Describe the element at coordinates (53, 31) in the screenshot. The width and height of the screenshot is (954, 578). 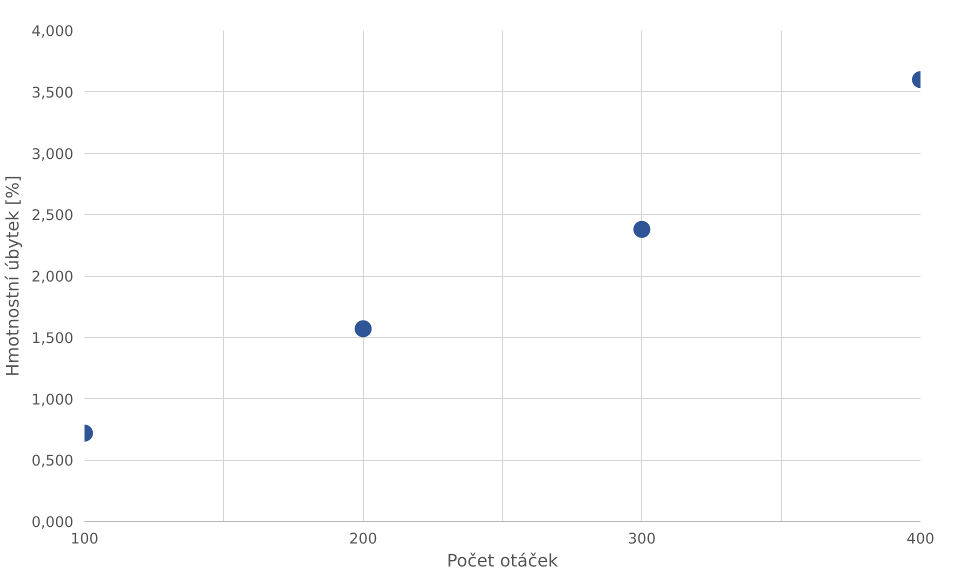
I see `y-tick-label: 4,000` at that location.